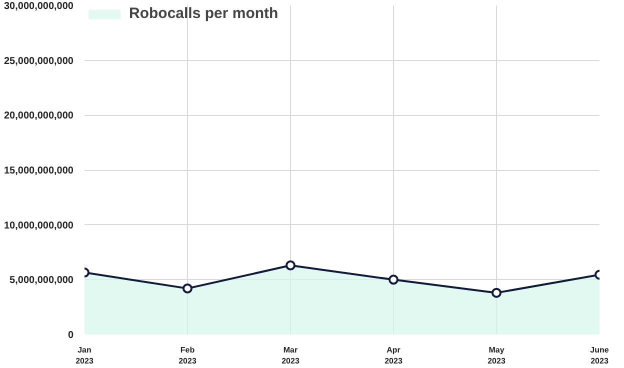 This screenshot has width=624, height=368. I want to click on y-tick-label: 10,000,000,000, so click(39, 226).